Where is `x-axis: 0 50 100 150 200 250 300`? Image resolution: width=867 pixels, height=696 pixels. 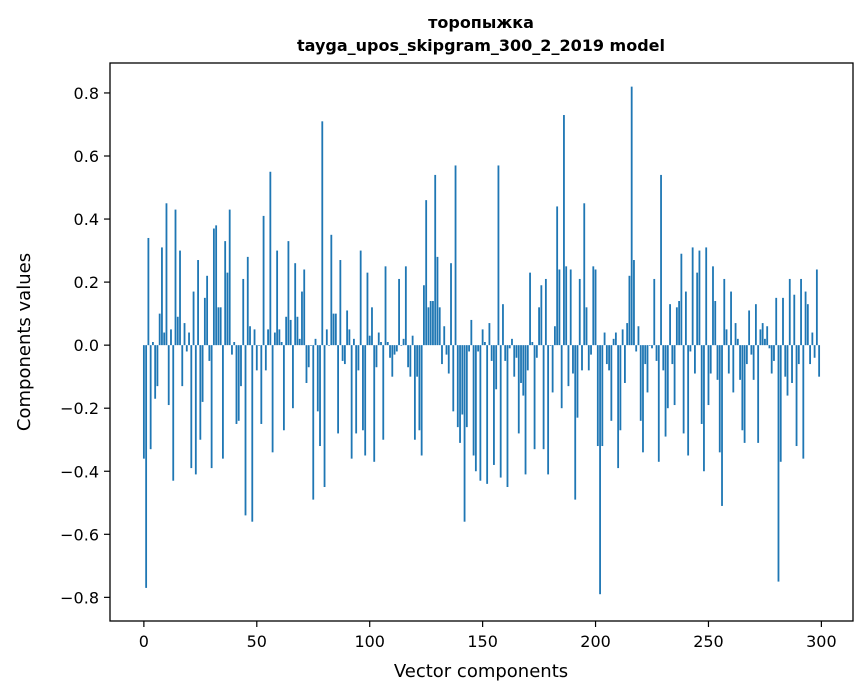
x-axis: 0 50 100 150 200 250 300 is located at coordinates (488, 636).